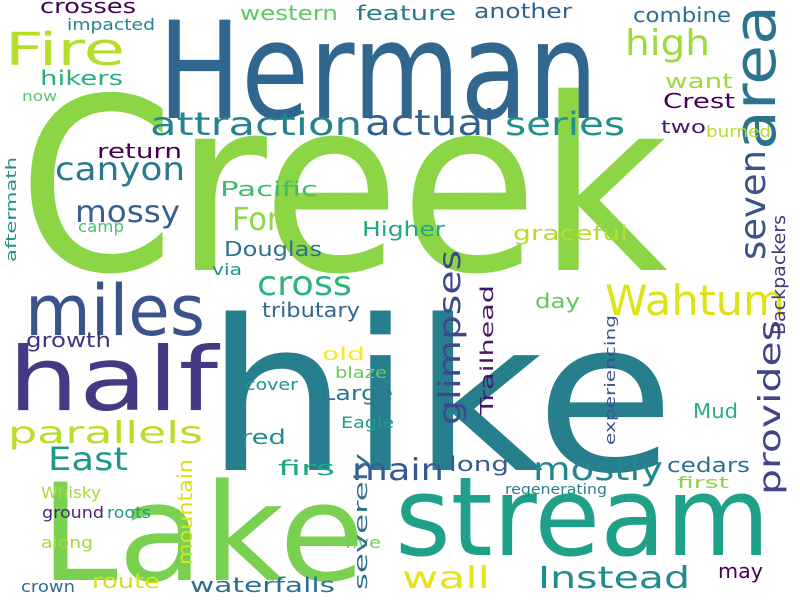 This screenshot has width=800, height=600. Describe the element at coordinates (343, 354) in the screenshot. I see `word-old: old` at that location.